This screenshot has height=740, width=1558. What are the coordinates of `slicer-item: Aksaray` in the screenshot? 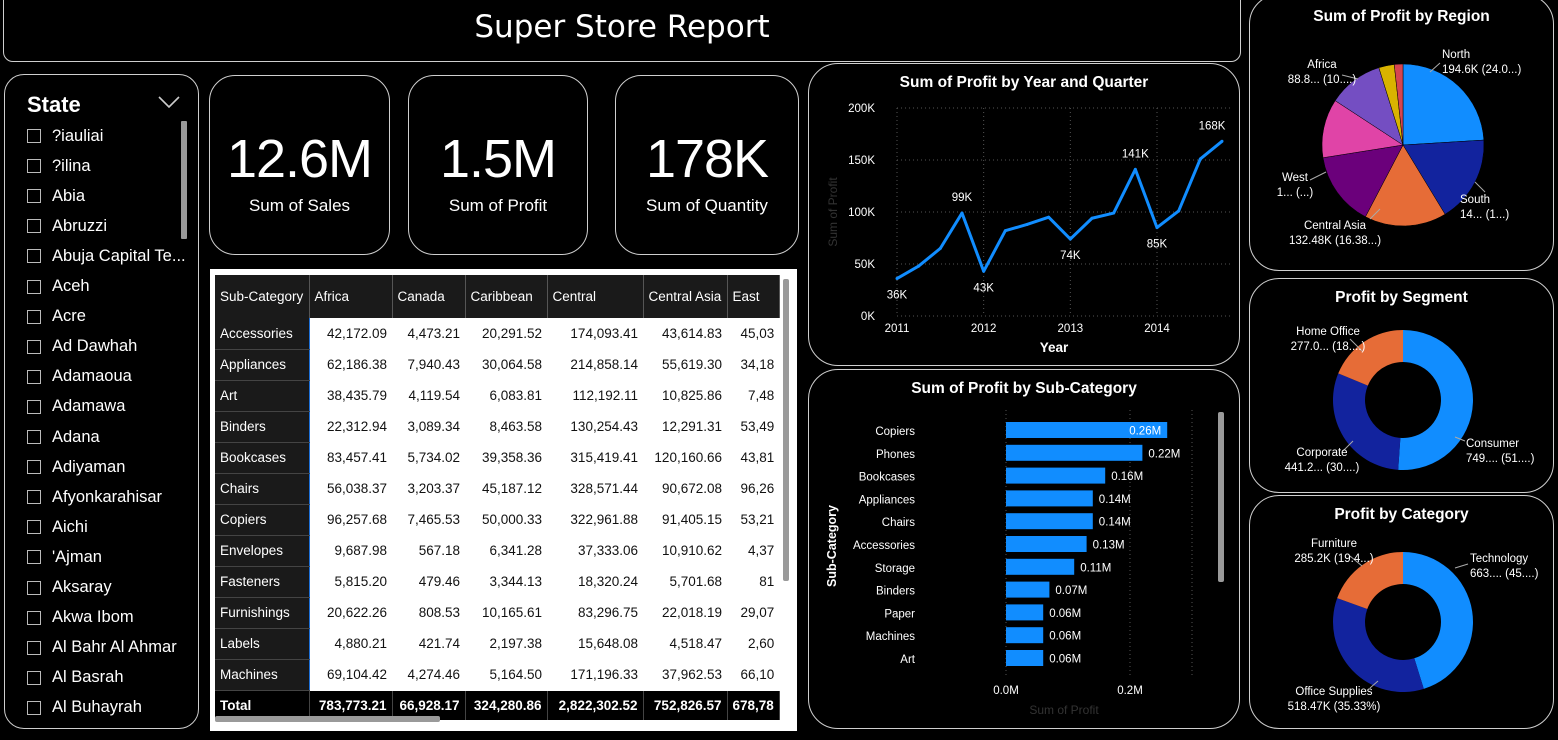 It's located at (69, 588).